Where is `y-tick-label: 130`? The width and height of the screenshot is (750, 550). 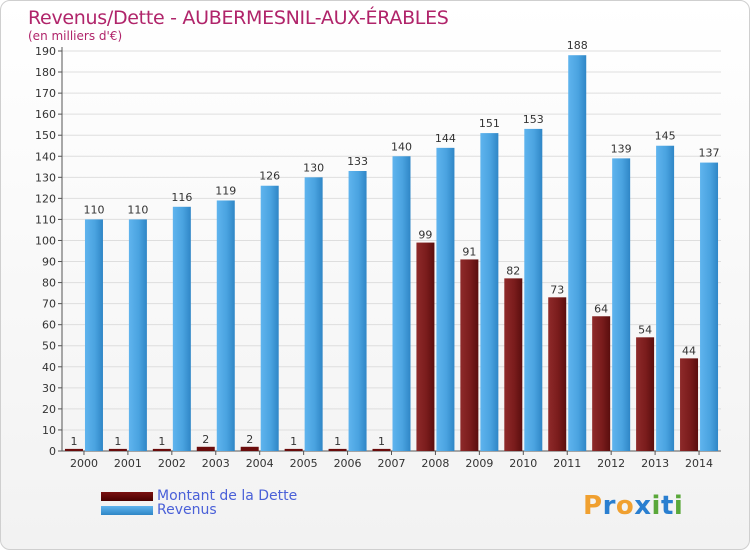 y-tick-label: 130 is located at coordinates (45, 177).